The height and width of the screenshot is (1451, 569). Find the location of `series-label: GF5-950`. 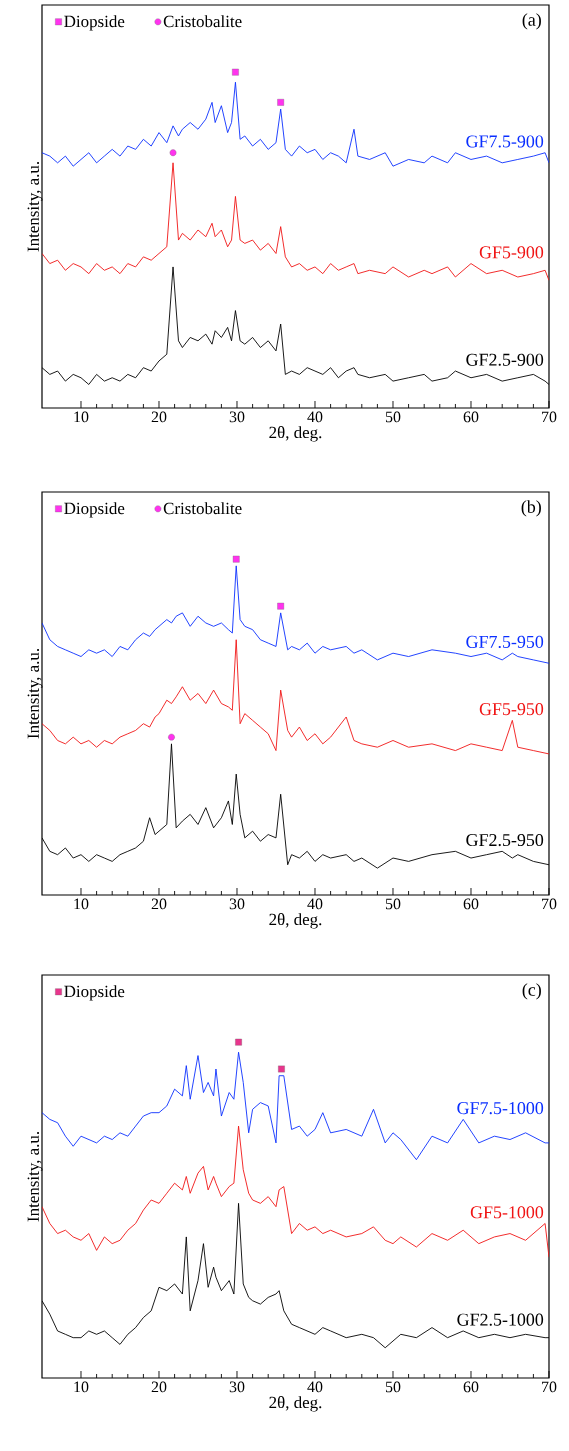

series-label: GF5-950 is located at coordinates (511, 709).